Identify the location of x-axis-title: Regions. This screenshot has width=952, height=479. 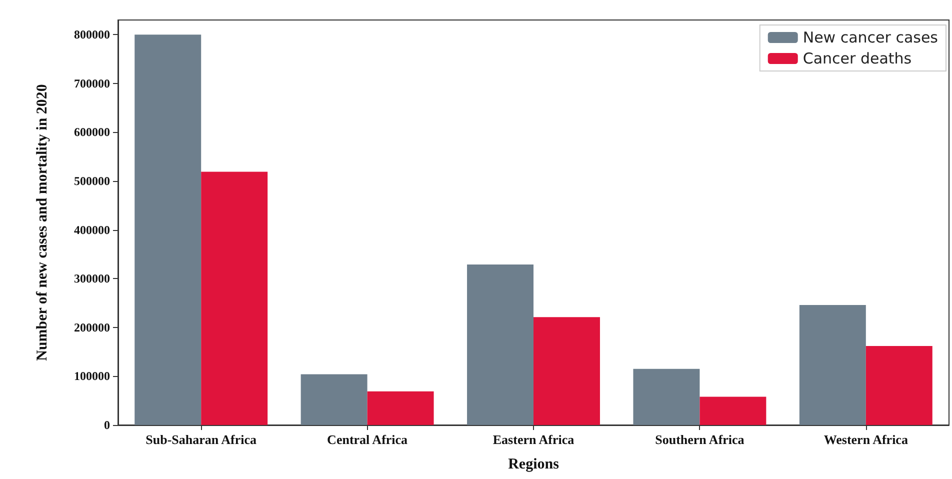
(534, 464).